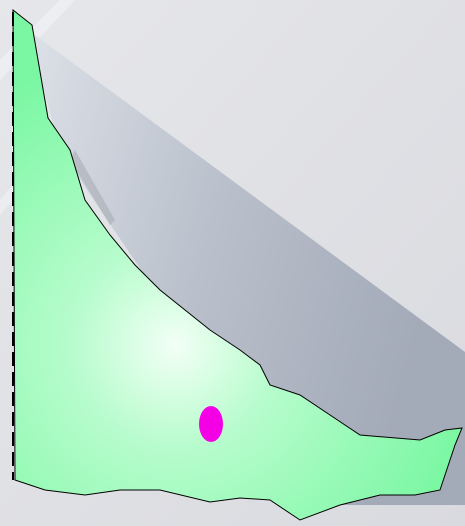  What do you see at coordinates (211, 424) in the screenshot?
I see `magenta-dot` at bounding box center [211, 424].